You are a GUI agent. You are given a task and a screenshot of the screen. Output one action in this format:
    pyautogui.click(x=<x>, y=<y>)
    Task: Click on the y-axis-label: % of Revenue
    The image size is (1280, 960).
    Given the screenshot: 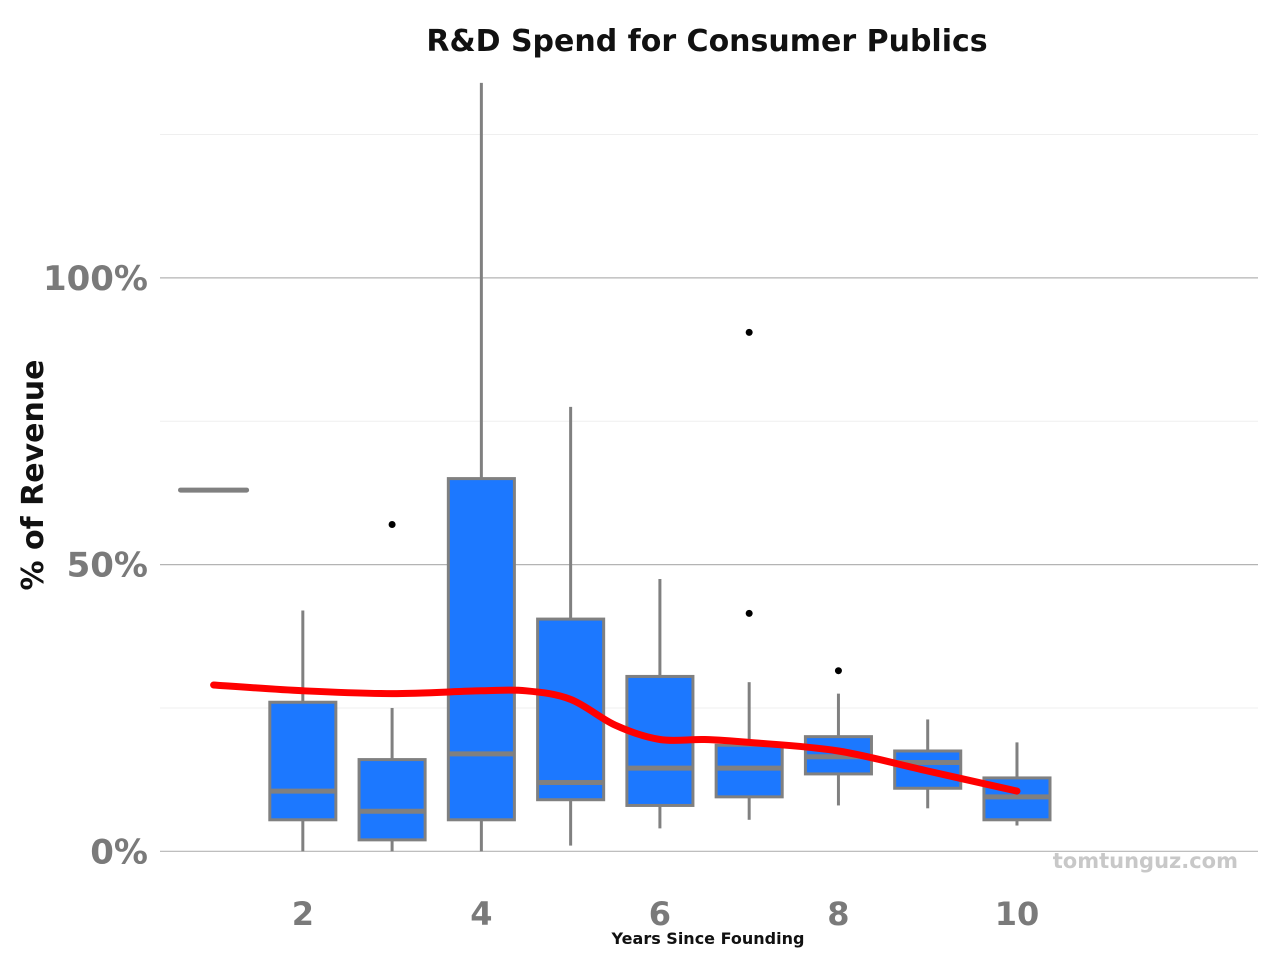 What is the action you would take?
    pyautogui.click(x=33, y=474)
    